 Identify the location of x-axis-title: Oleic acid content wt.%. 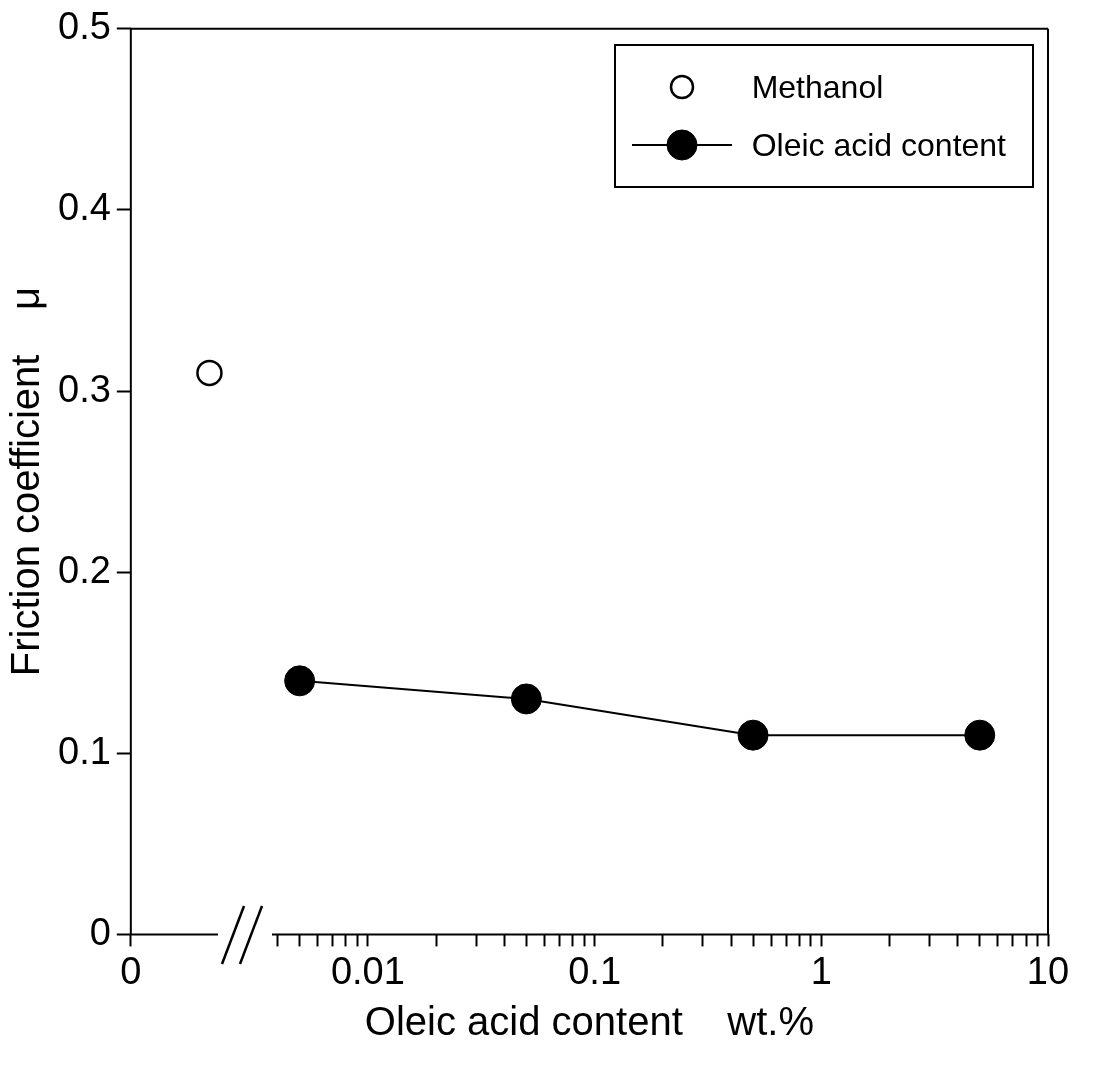
(589, 1021).